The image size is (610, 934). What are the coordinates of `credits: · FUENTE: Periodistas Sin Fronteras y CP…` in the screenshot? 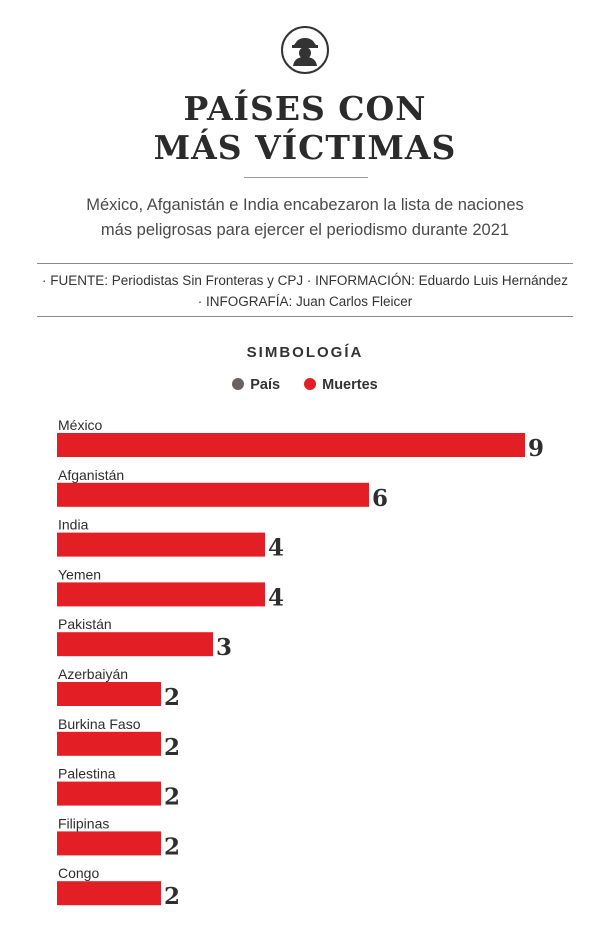 It's located at (305, 291).